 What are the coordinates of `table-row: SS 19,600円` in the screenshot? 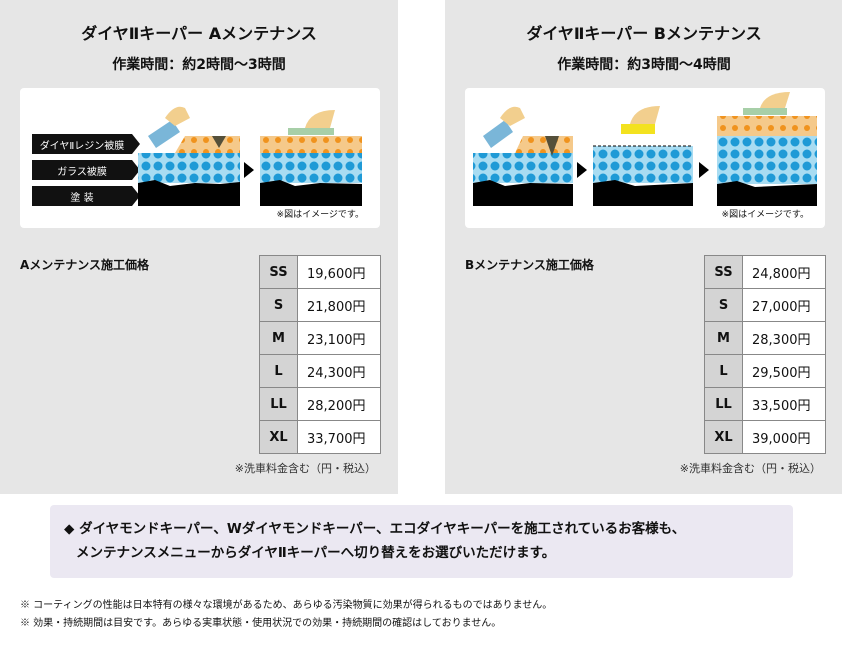 It's located at (320, 272).